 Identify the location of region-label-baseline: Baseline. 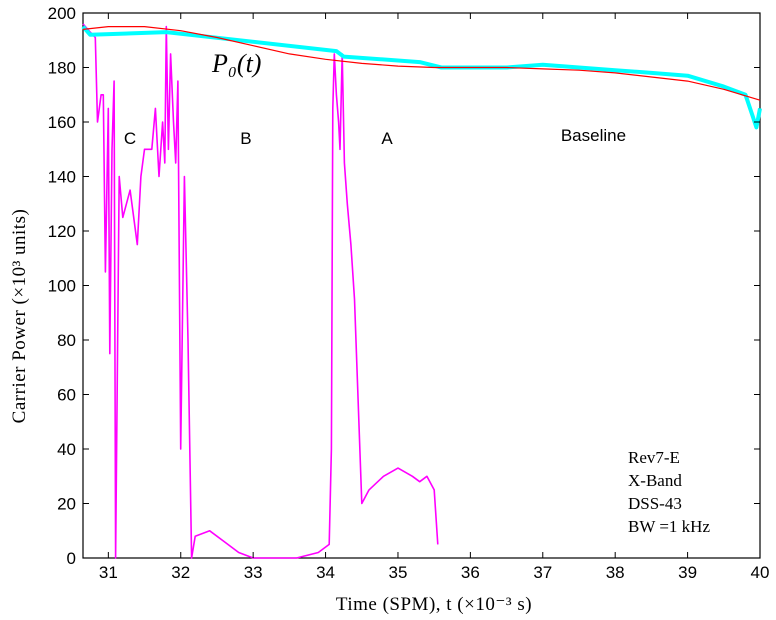
(593, 135).